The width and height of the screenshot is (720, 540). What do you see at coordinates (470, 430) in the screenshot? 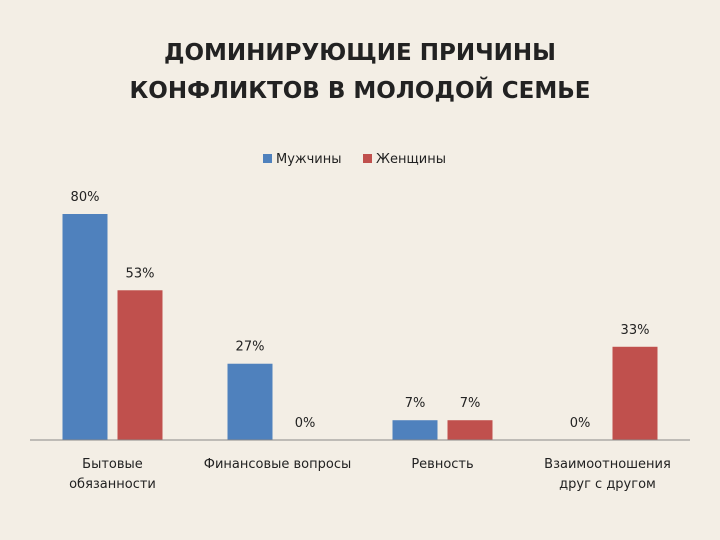
I see `bar-3-women` at bounding box center [470, 430].